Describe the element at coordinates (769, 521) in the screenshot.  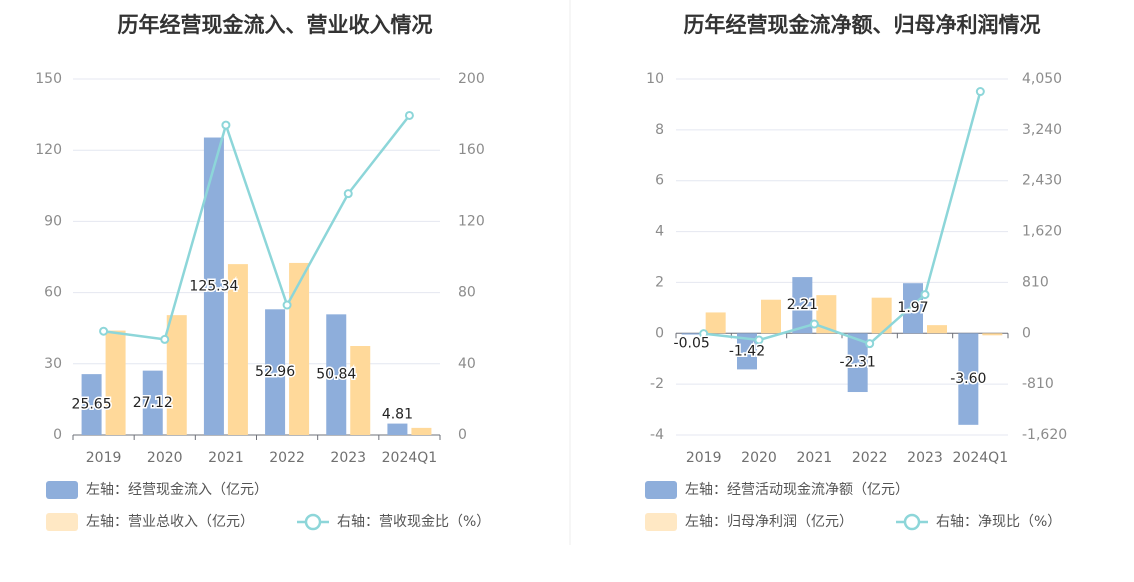
I see `legend-label: 左轴：归母净利润（亿元）` at that location.